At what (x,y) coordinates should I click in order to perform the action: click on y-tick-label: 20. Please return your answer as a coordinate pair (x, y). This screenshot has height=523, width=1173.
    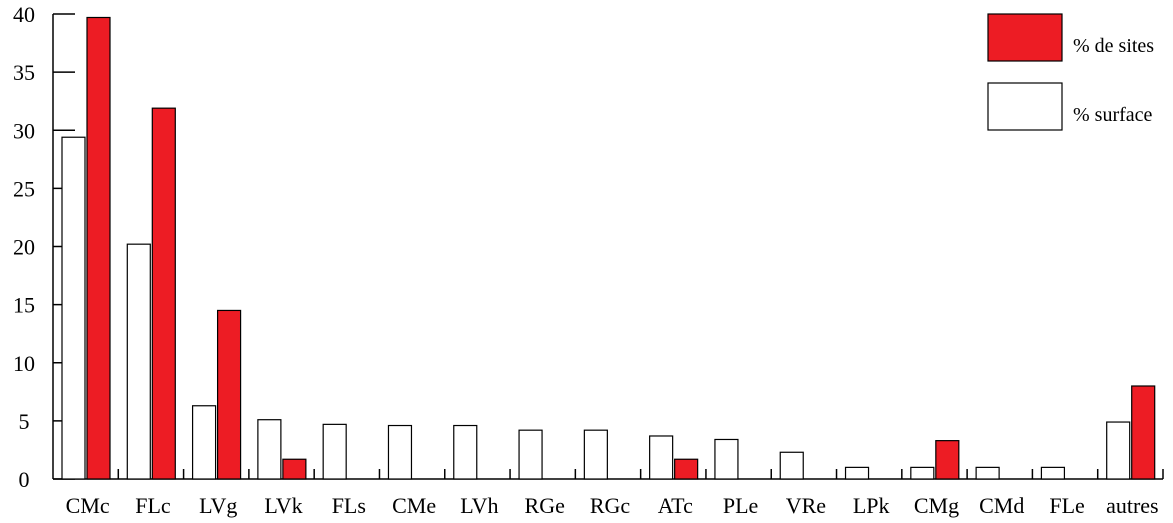
    Looking at the image, I should click on (24, 247).